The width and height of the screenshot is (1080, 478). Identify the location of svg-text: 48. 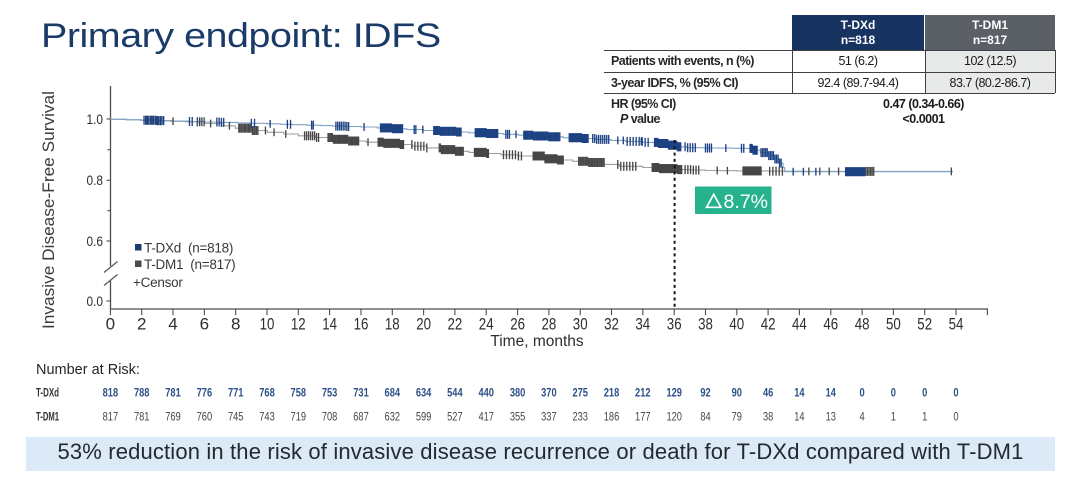
(862, 324).